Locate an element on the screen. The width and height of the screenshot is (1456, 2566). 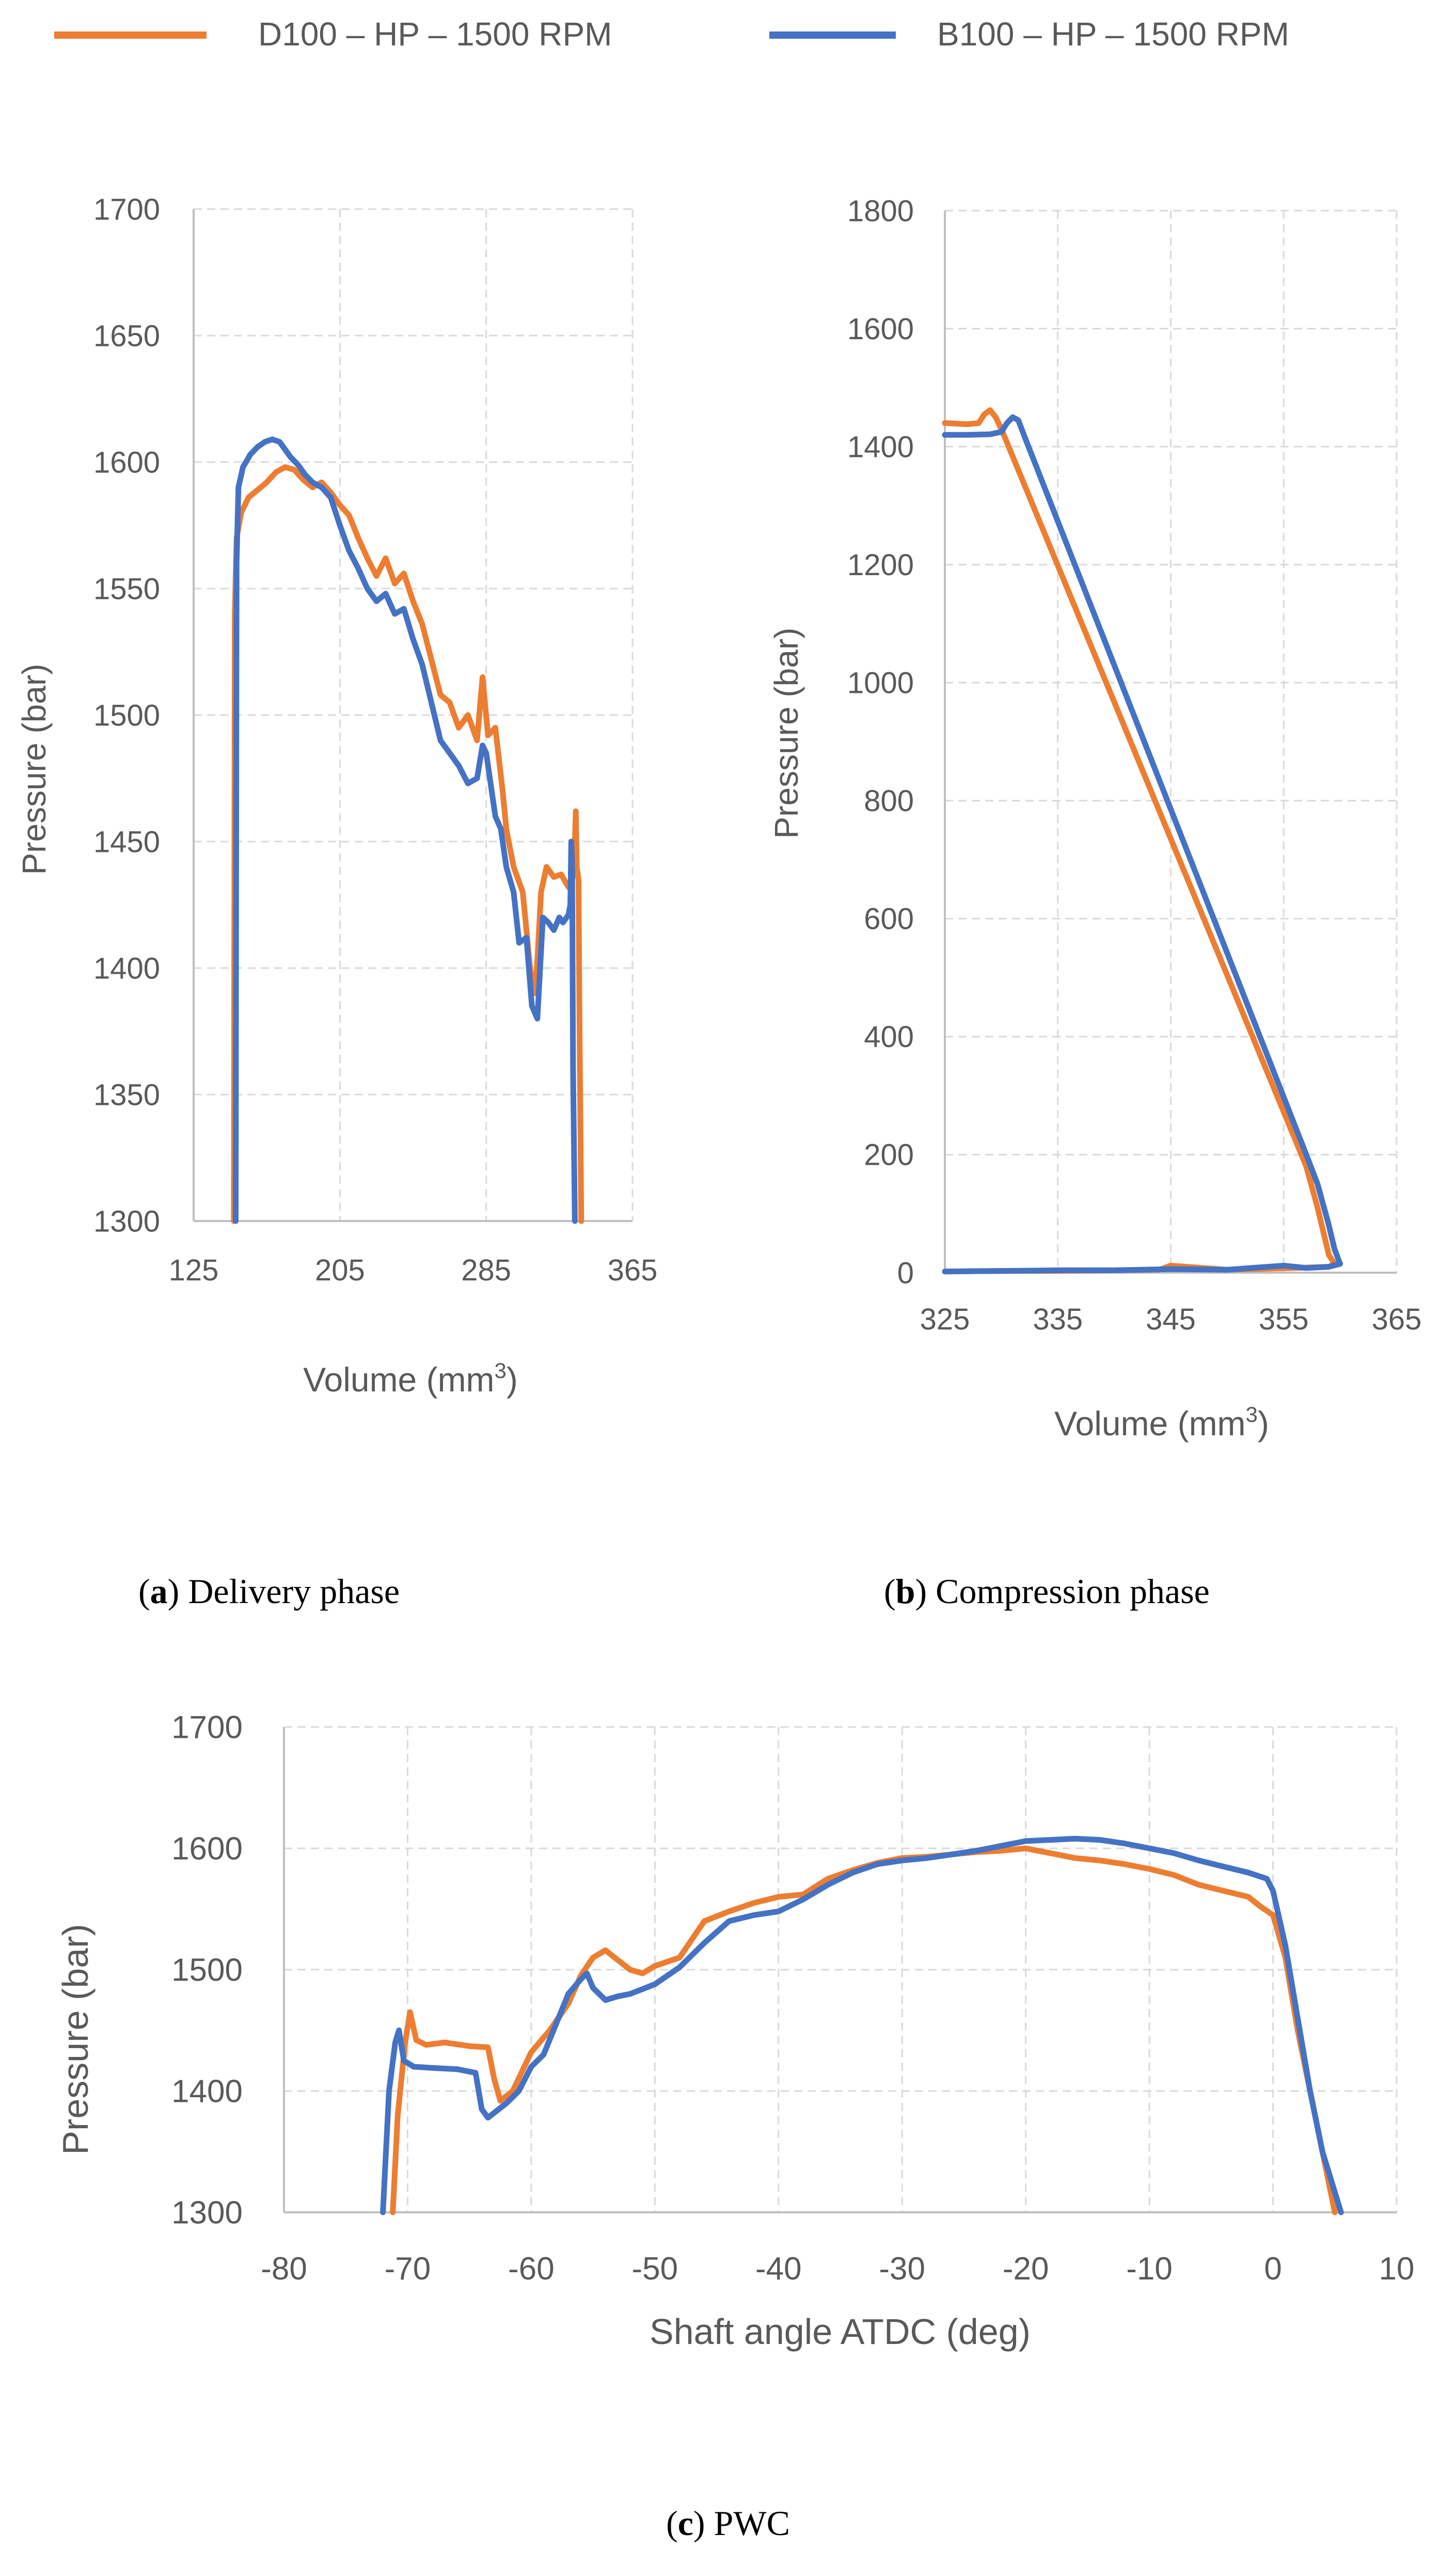
legend-label-d100: D100 – HP – 1500 RPM is located at coordinates (435, 34).